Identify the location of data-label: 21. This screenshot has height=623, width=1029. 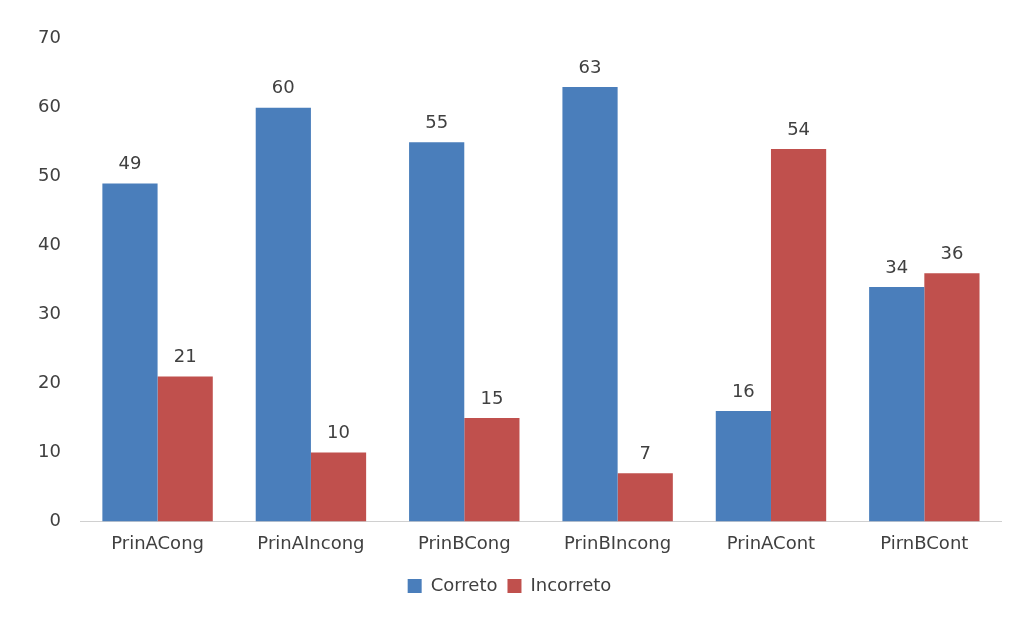
(185, 356).